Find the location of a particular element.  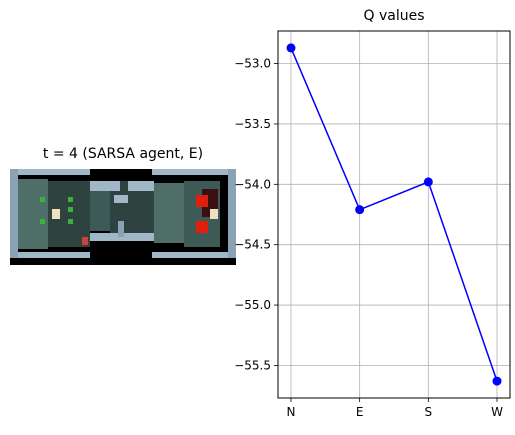

game-map-image is located at coordinates (123, 217).